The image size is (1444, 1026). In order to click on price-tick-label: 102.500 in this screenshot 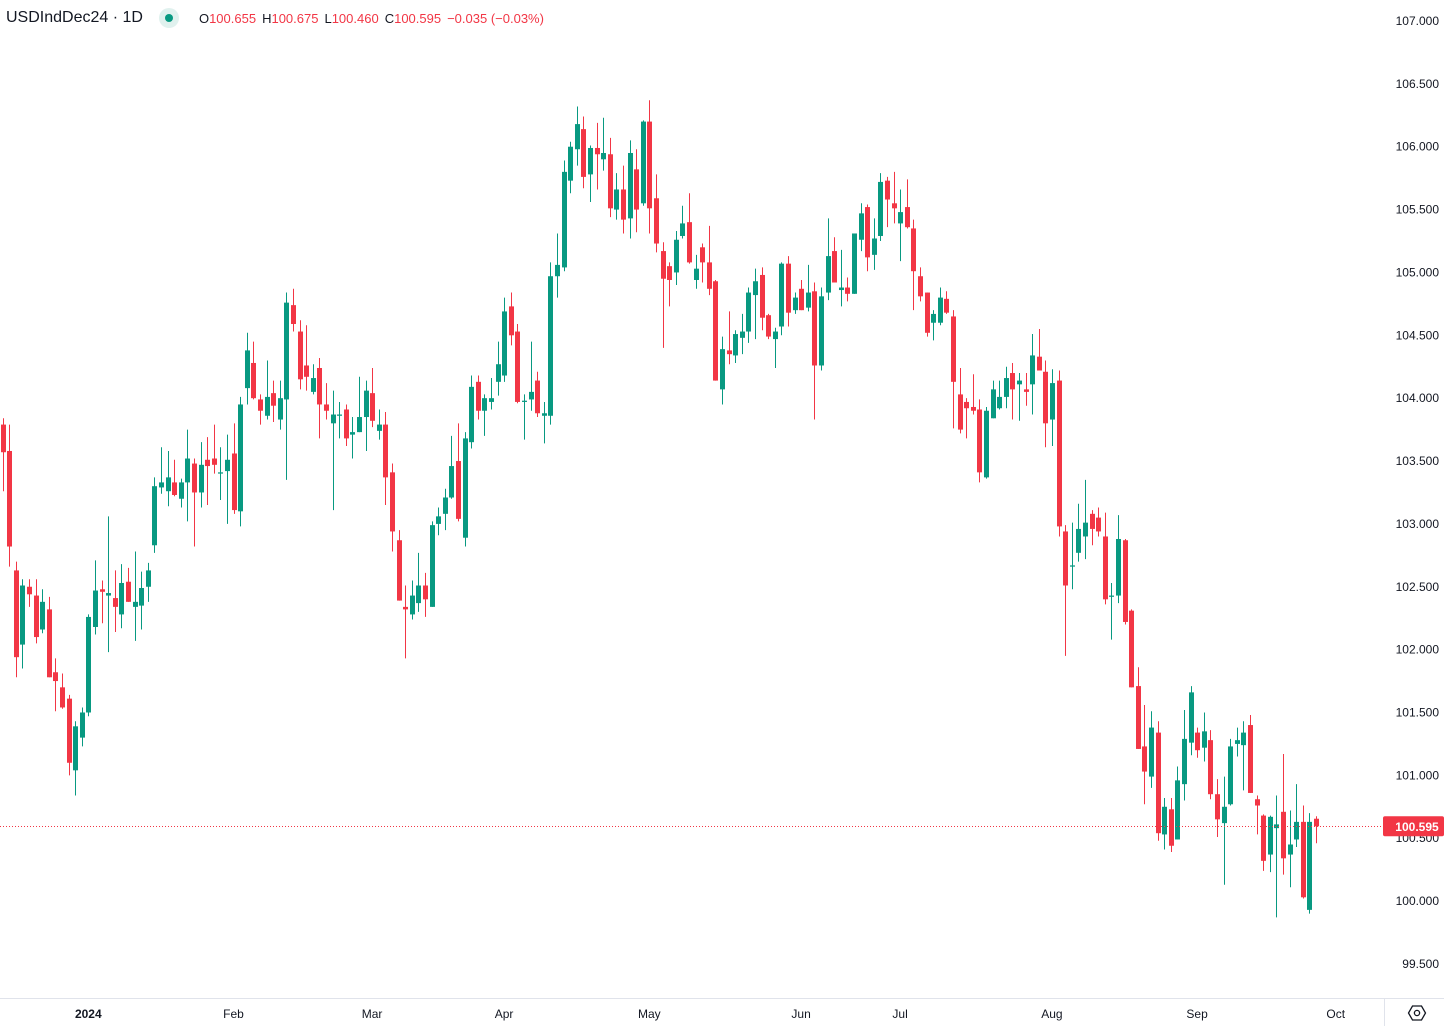, I will do `click(1418, 587)`.